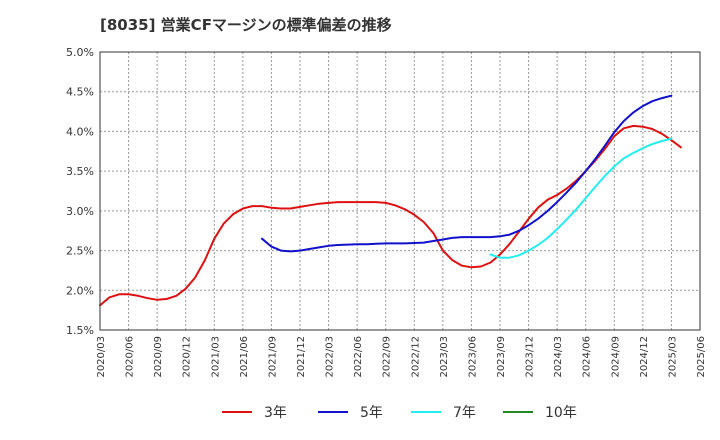 The height and width of the screenshot is (440, 720). Describe the element at coordinates (672, 357) in the screenshot. I see `x-tick-label: 2025/03` at that location.